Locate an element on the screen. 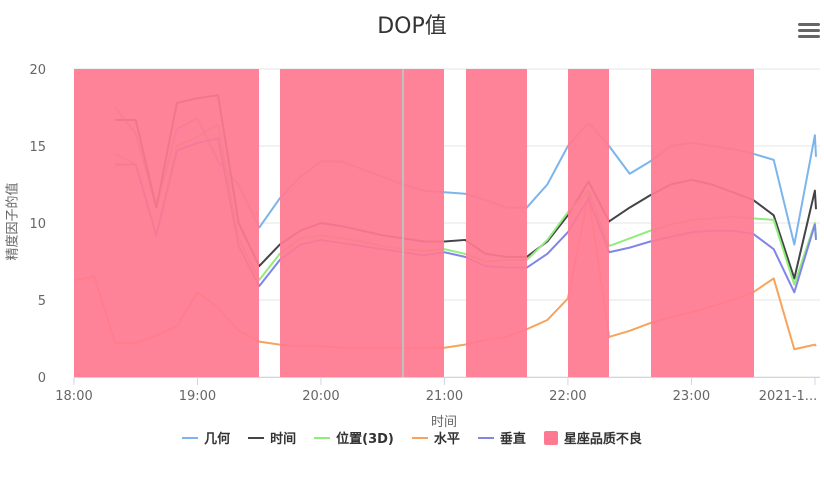  y-tick-label: 10 is located at coordinates (37, 224).